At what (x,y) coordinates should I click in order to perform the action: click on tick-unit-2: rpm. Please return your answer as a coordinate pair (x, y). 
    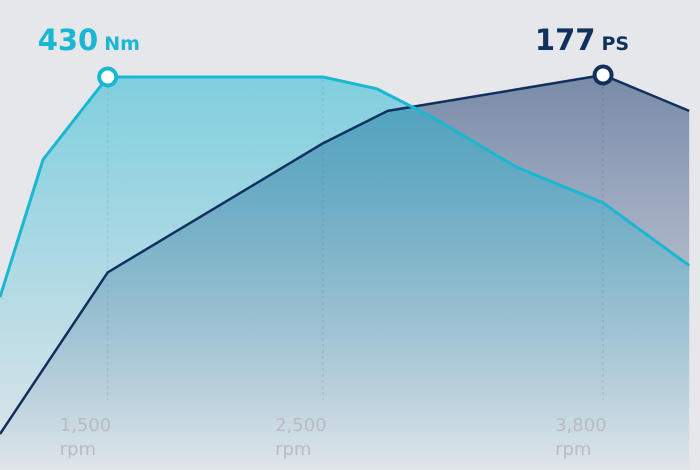
    Looking at the image, I should click on (573, 449).